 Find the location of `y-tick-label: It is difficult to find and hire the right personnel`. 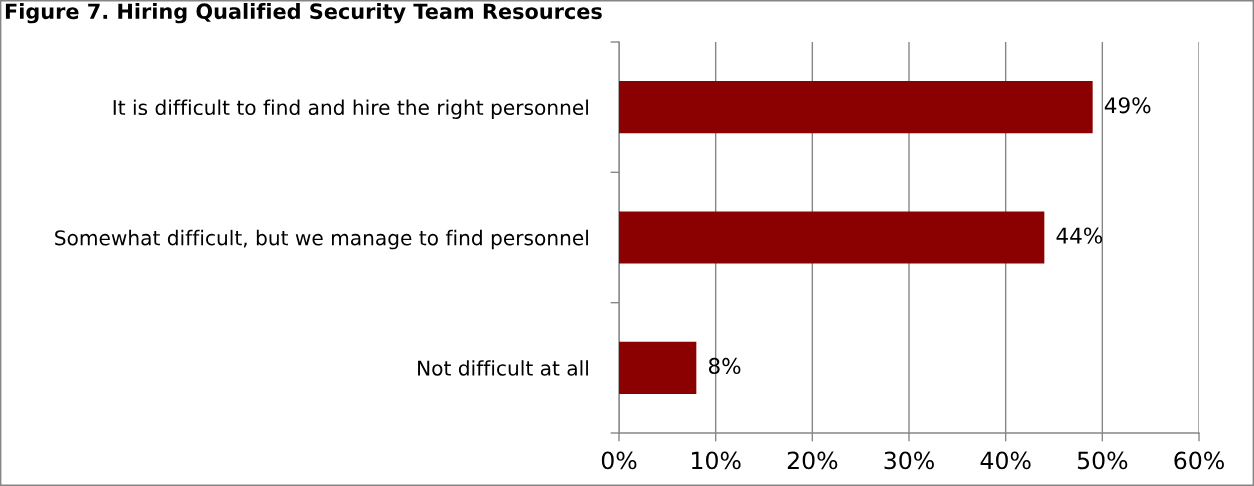

y-tick-label: It is difficult to find and hire the right personnel is located at coordinates (350, 109).